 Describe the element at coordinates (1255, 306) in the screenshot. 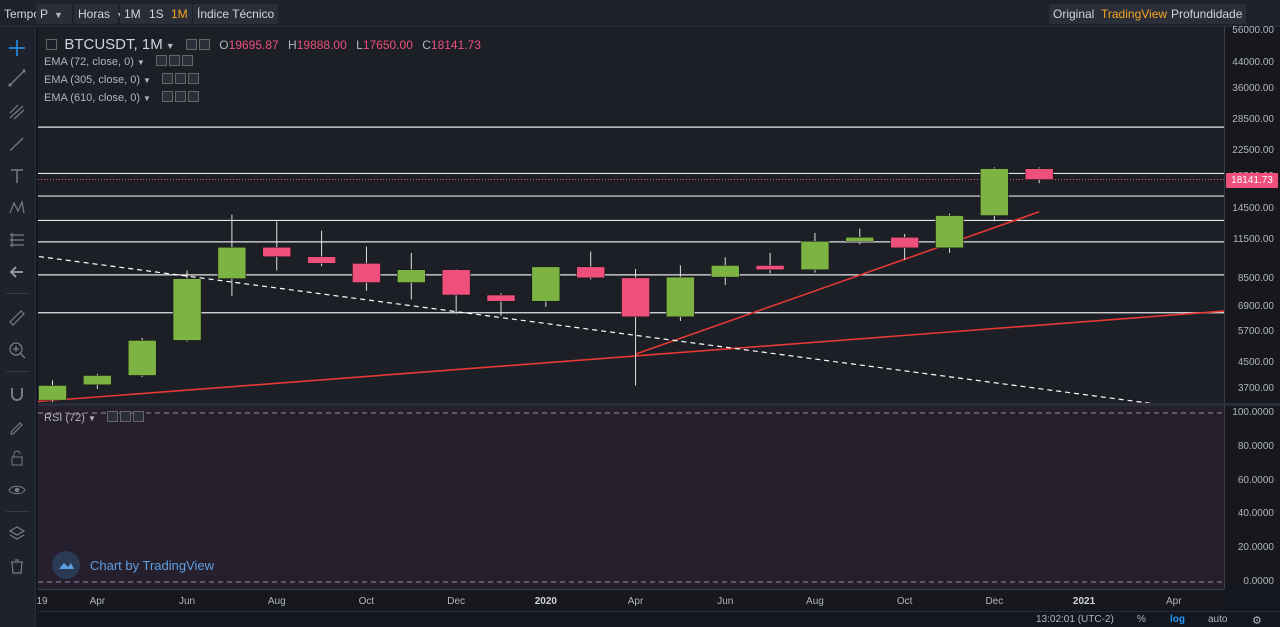

I see `price-tick-label: 6900.00` at that location.